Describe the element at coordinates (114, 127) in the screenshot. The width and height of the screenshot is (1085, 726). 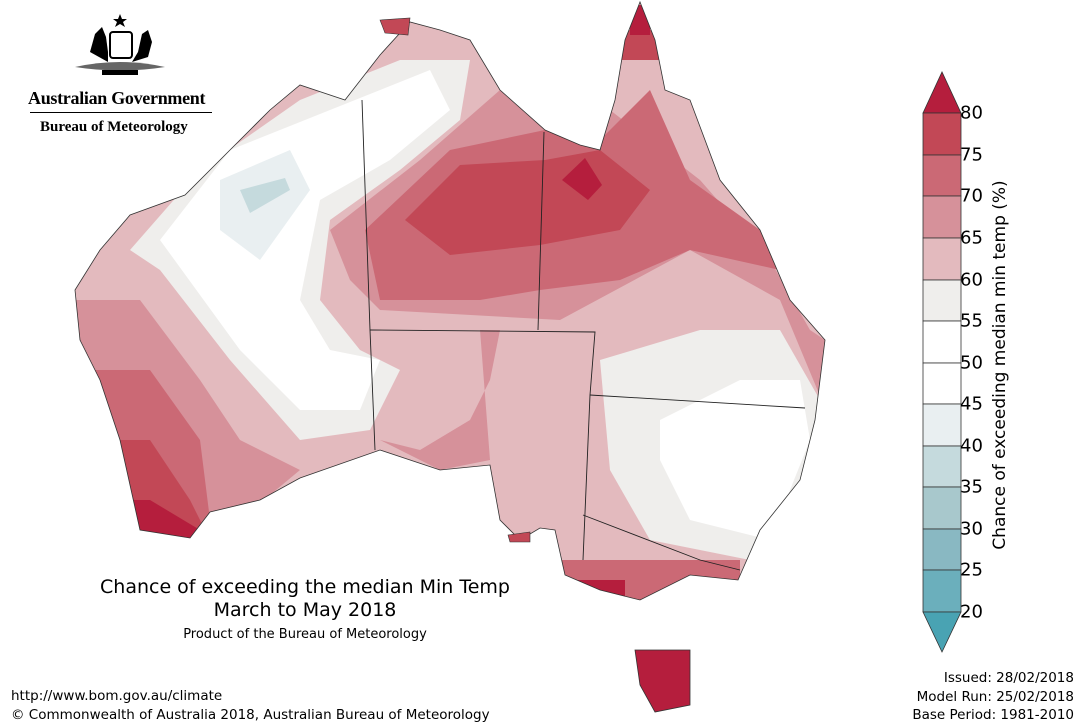
I see `bureau-name: Bureau of Meteorology` at that location.